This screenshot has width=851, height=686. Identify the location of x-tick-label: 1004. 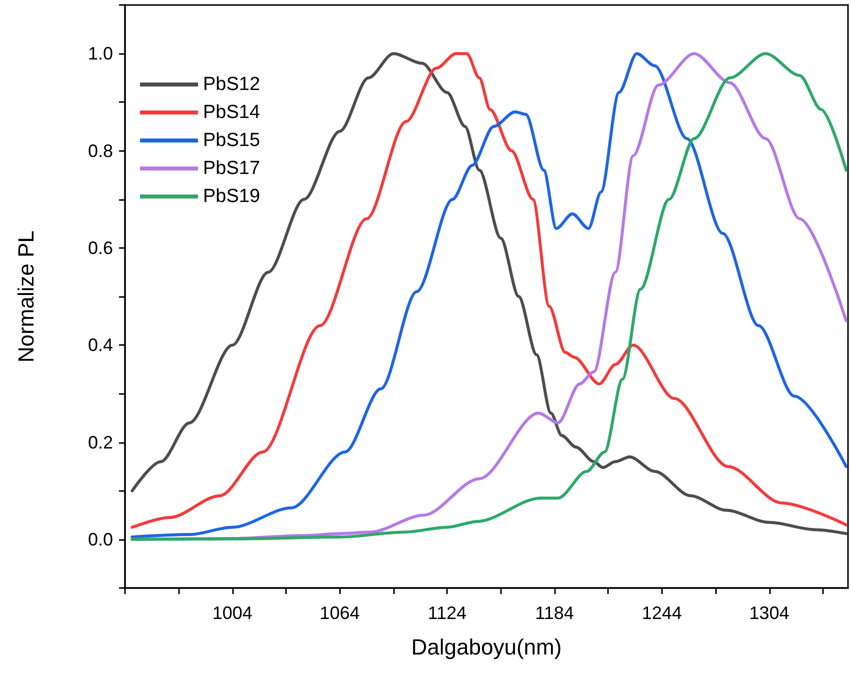
(232, 613).